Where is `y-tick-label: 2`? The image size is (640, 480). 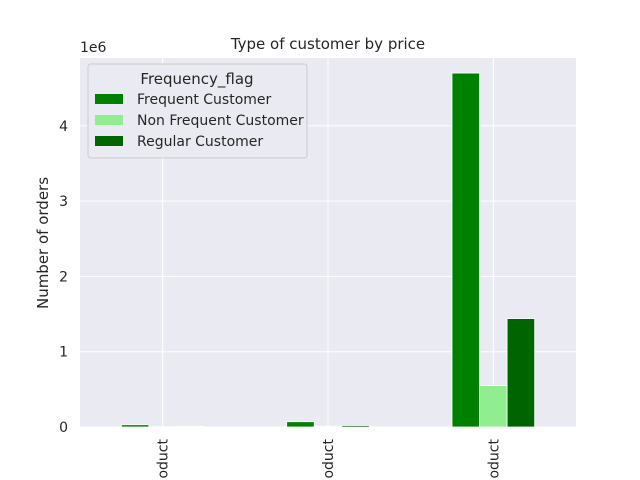 y-tick-label: 2 is located at coordinates (63, 277).